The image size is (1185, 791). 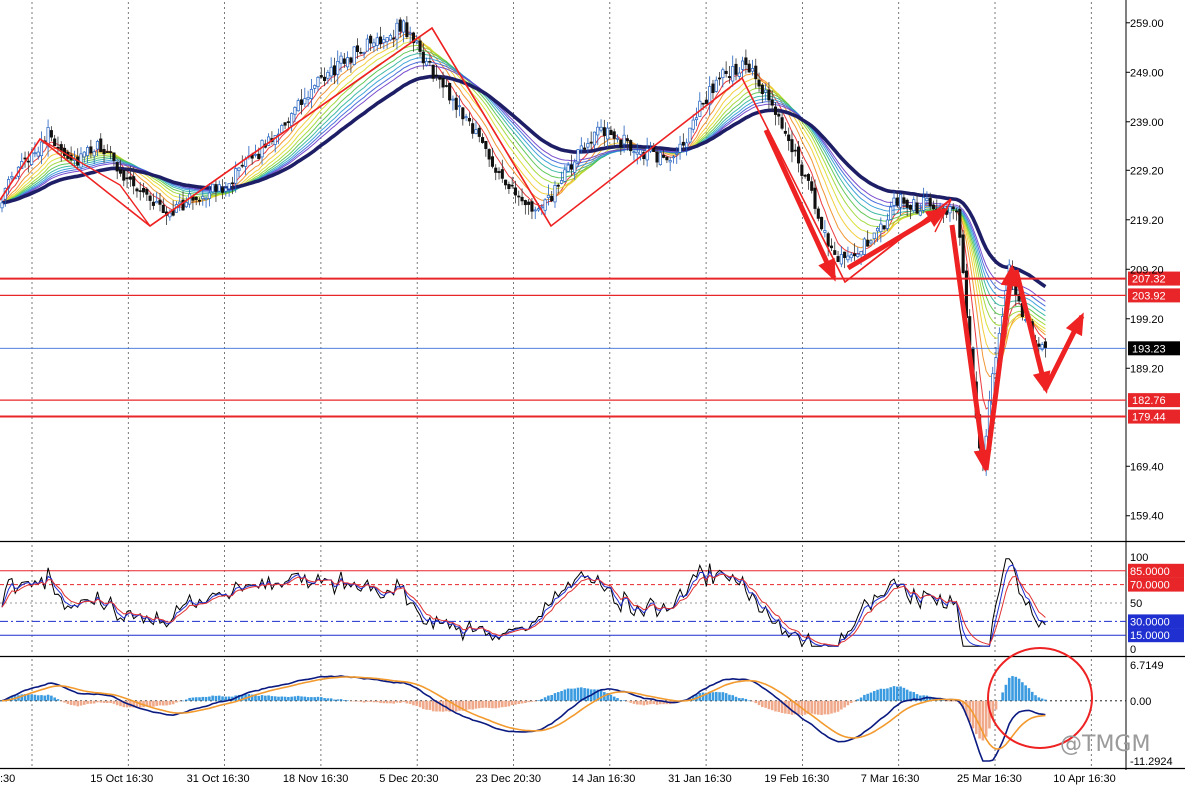 What do you see at coordinates (563, 603) in the screenshot?
I see `oscillator-panel` at bounding box center [563, 603].